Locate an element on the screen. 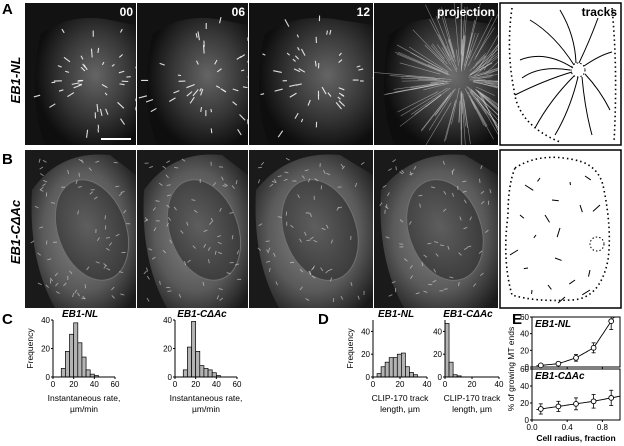 This screenshot has width=624, height=446. x-tick-label: 0 is located at coordinates (175, 384).